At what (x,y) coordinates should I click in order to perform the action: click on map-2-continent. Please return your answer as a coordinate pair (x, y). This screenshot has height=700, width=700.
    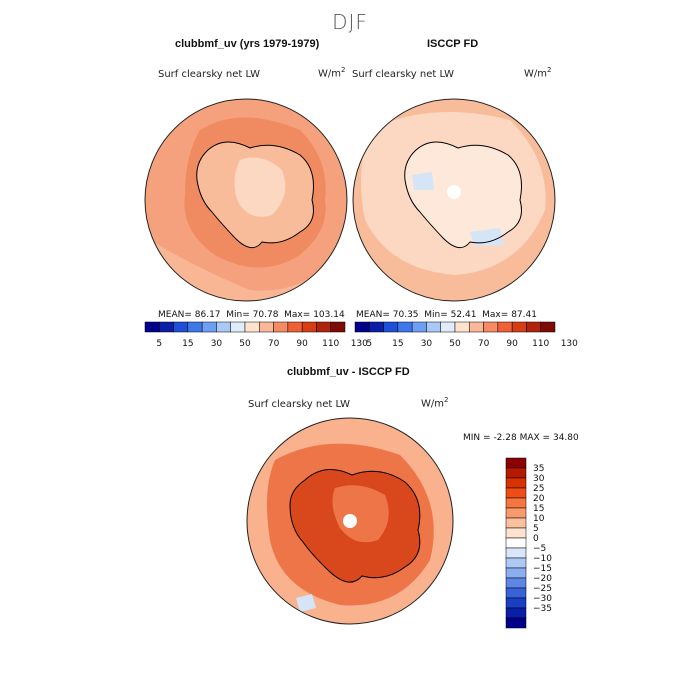
    Looking at the image, I should click on (463, 194).